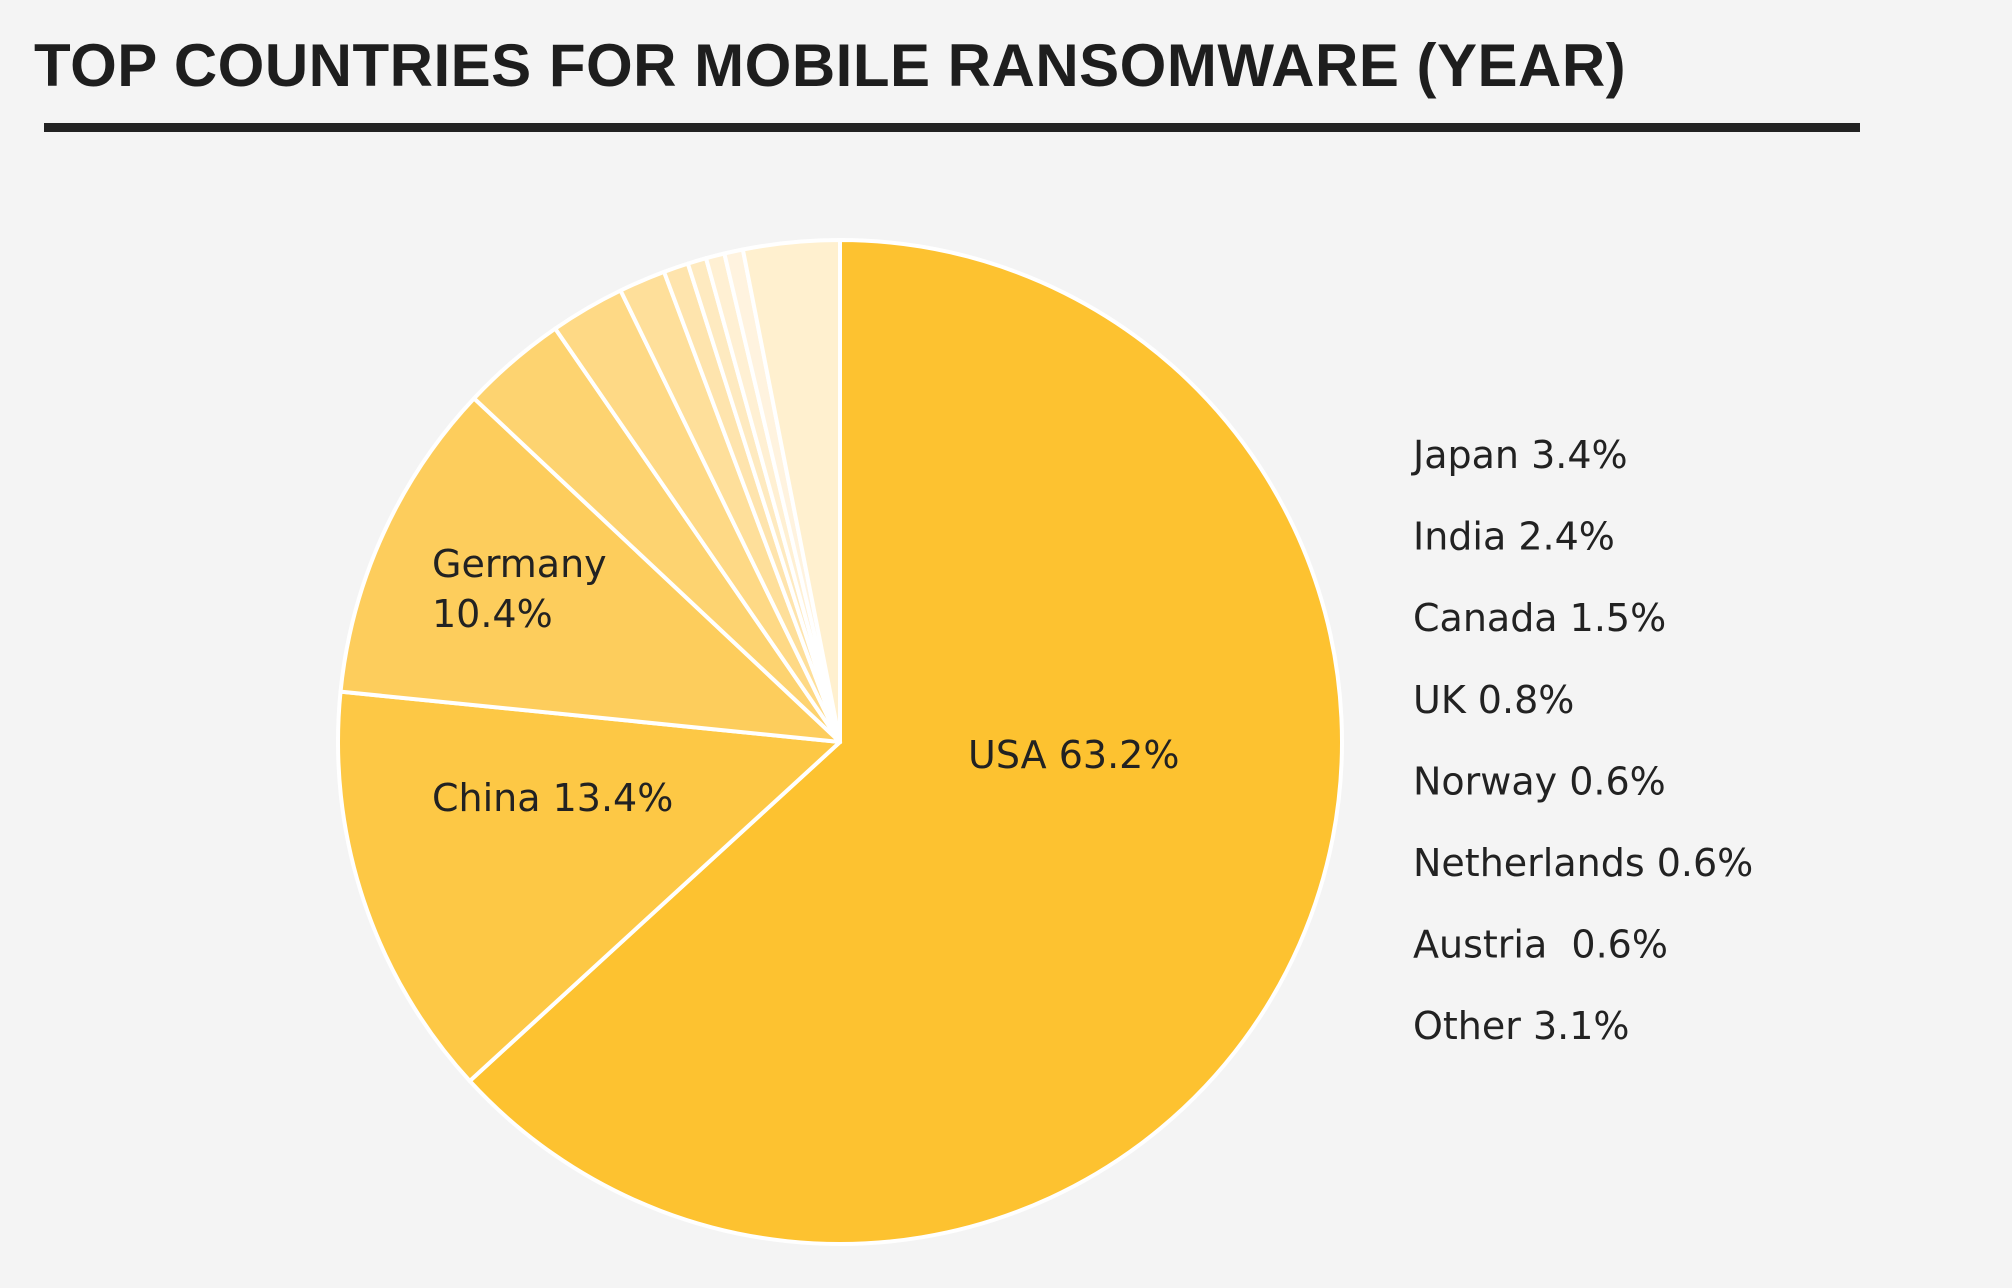 The width and height of the screenshot is (2012, 1288). Describe the element at coordinates (1539, 618) in the screenshot. I see `legend-item-canada: Canada 1.5%` at that location.